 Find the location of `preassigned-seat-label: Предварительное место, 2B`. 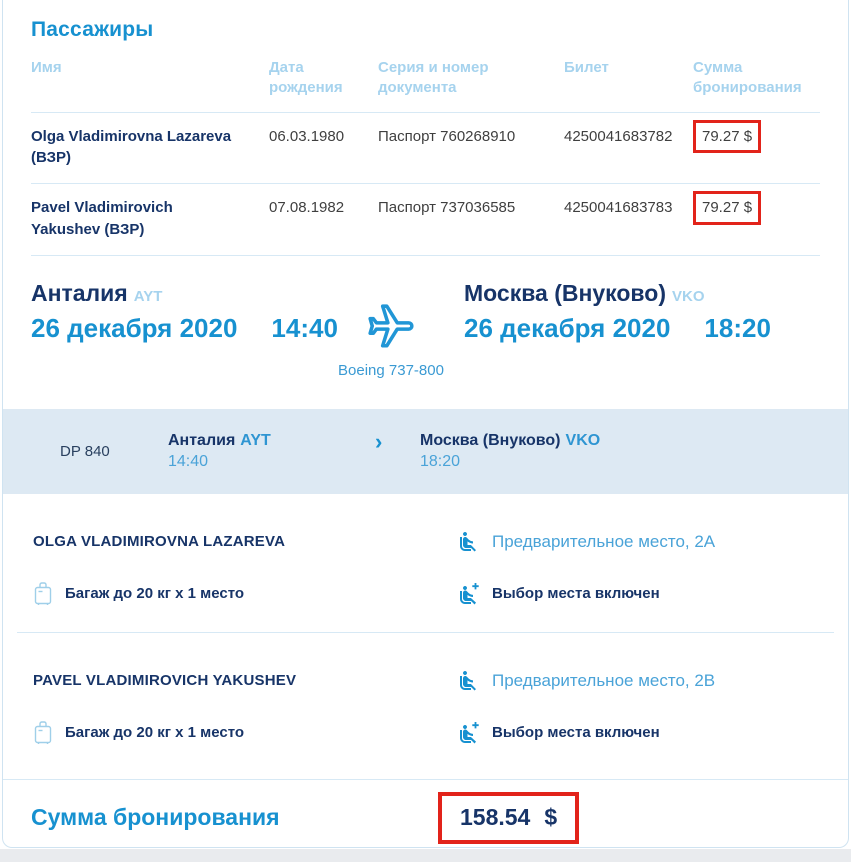

preassigned-seat-label: Предварительное место, 2B is located at coordinates (604, 680).